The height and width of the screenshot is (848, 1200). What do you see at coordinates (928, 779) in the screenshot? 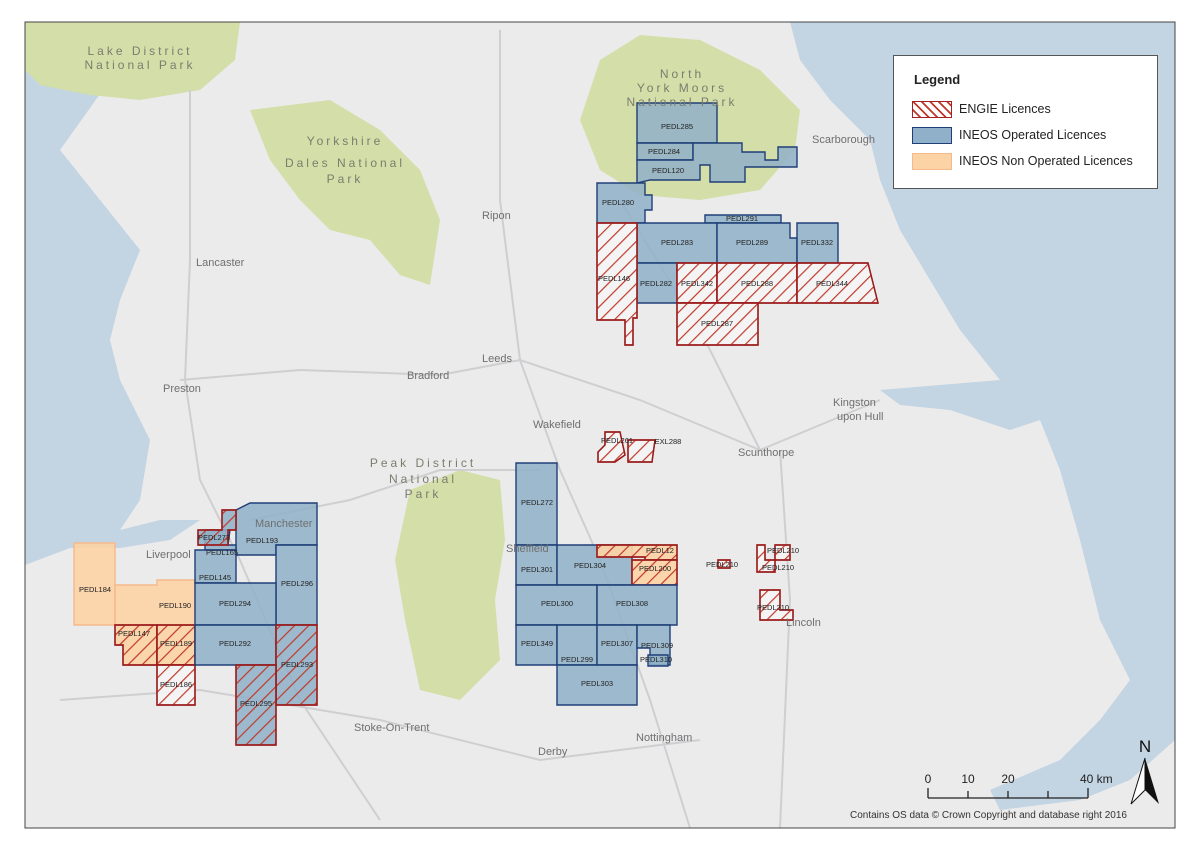
I see `scale-tick: 0` at bounding box center [928, 779].